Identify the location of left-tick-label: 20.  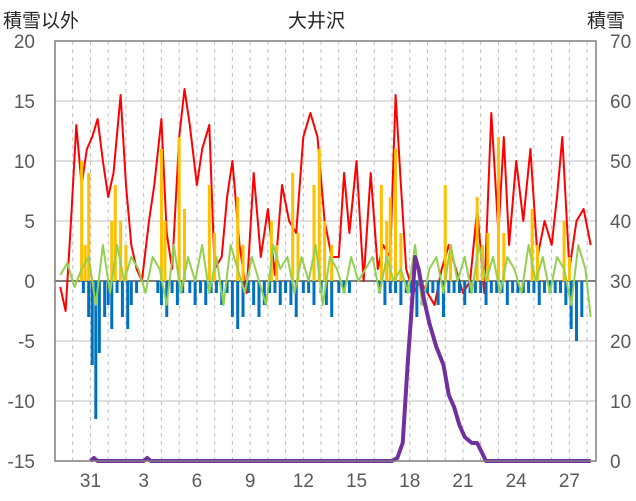
(24, 42).